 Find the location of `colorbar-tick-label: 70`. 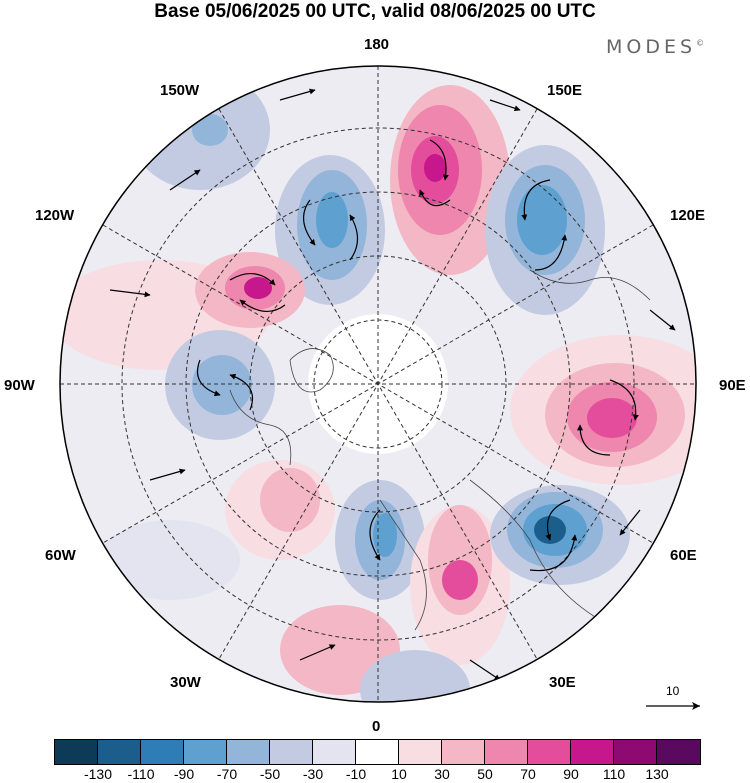

colorbar-tick-label: 70 is located at coordinates (528, 774).